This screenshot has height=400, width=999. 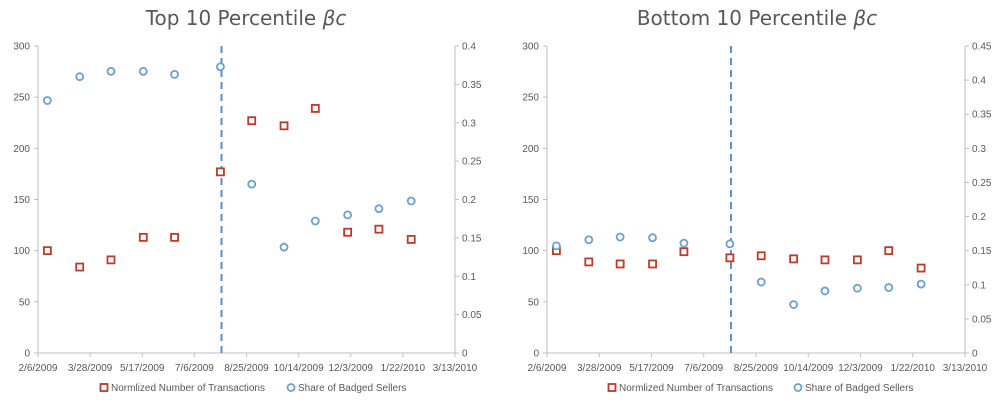 I want to click on chart-title: Bottom 10 Percentile βc, so click(x=757, y=18).